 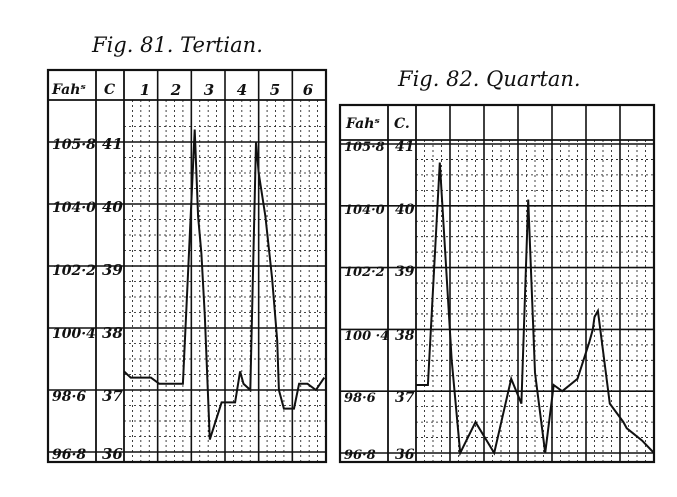 What do you see at coordinates (112, 454) in the screenshot?
I see `fig81-celsius-tick: 36` at bounding box center [112, 454].